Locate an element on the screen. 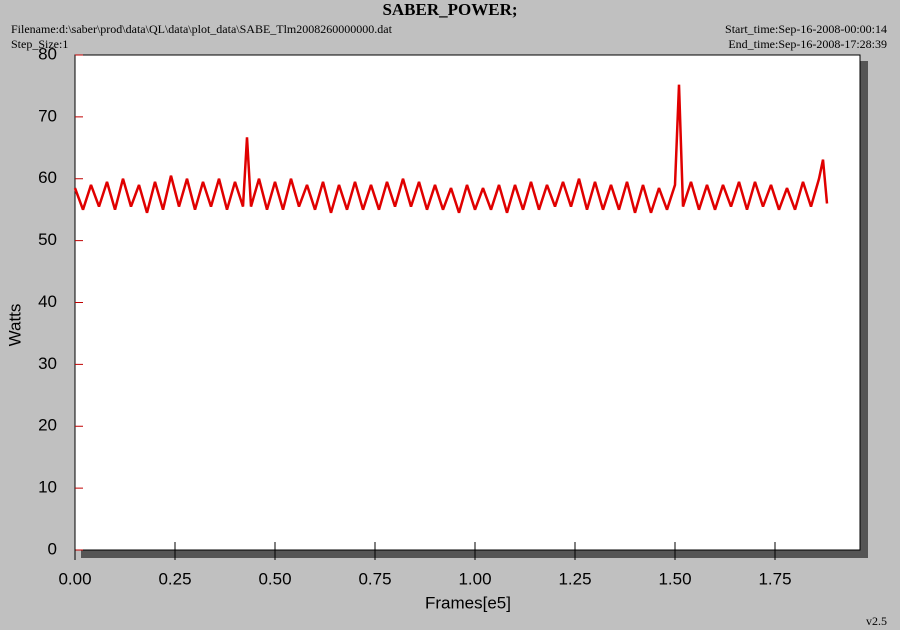  end-time: End_time:Sep-16-2008-17:28:39 is located at coordinates (807, 44).